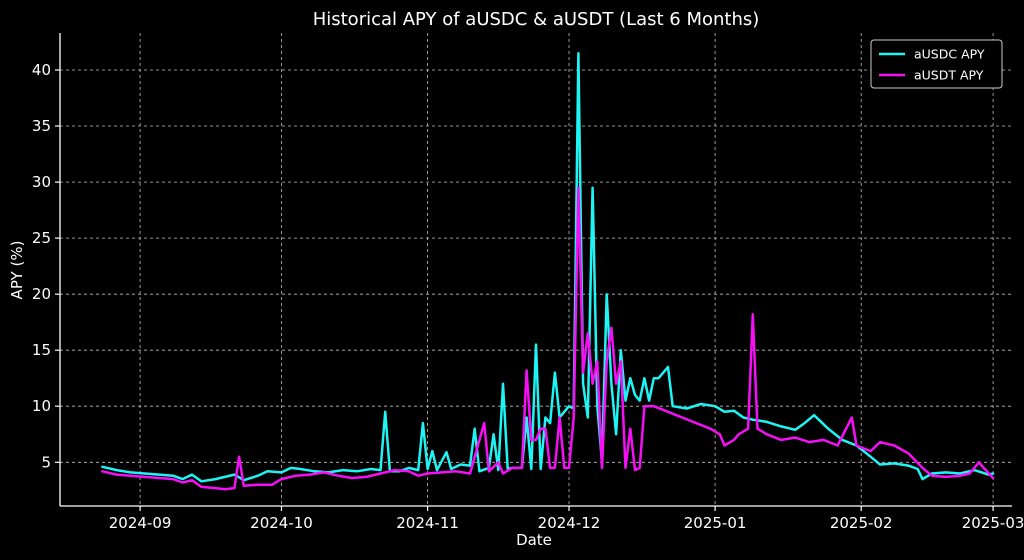 This screenshot has width=1024, height=560. Describe the element at coordinates (281, 523) in the screenshot. I see `x-tick-label: 2024-10` at that location.